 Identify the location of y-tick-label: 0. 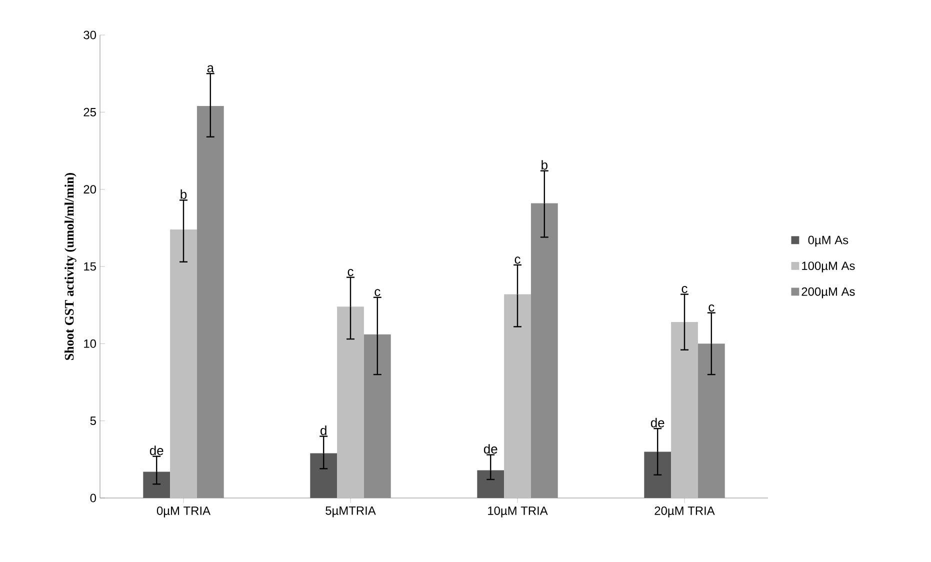
(93, 498).